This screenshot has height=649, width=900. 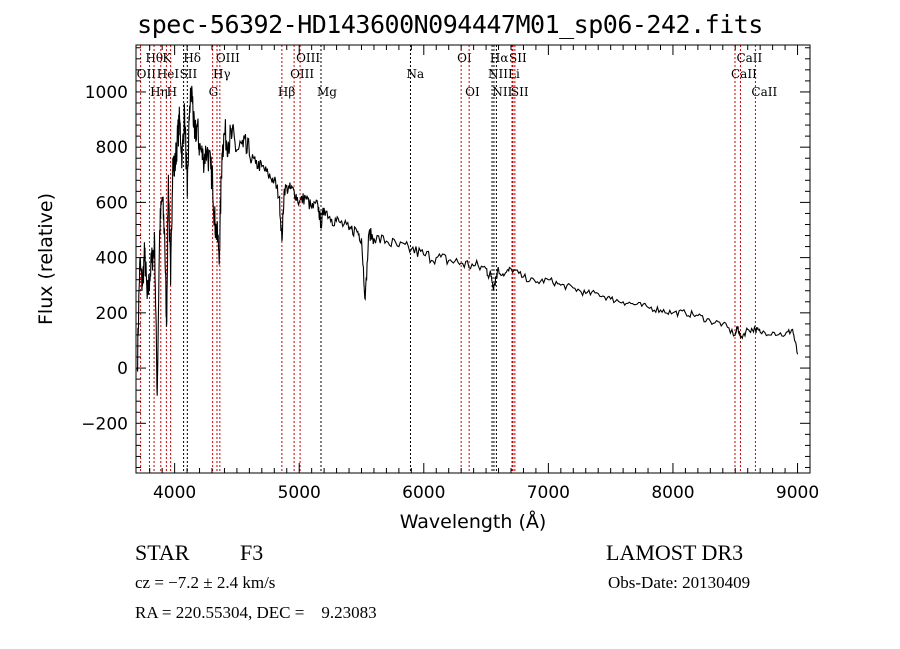 What do you see at coordinates (106, 93) in the screenshot?
I see `y-tick-label: 1000` at bounding box center [106, 93].